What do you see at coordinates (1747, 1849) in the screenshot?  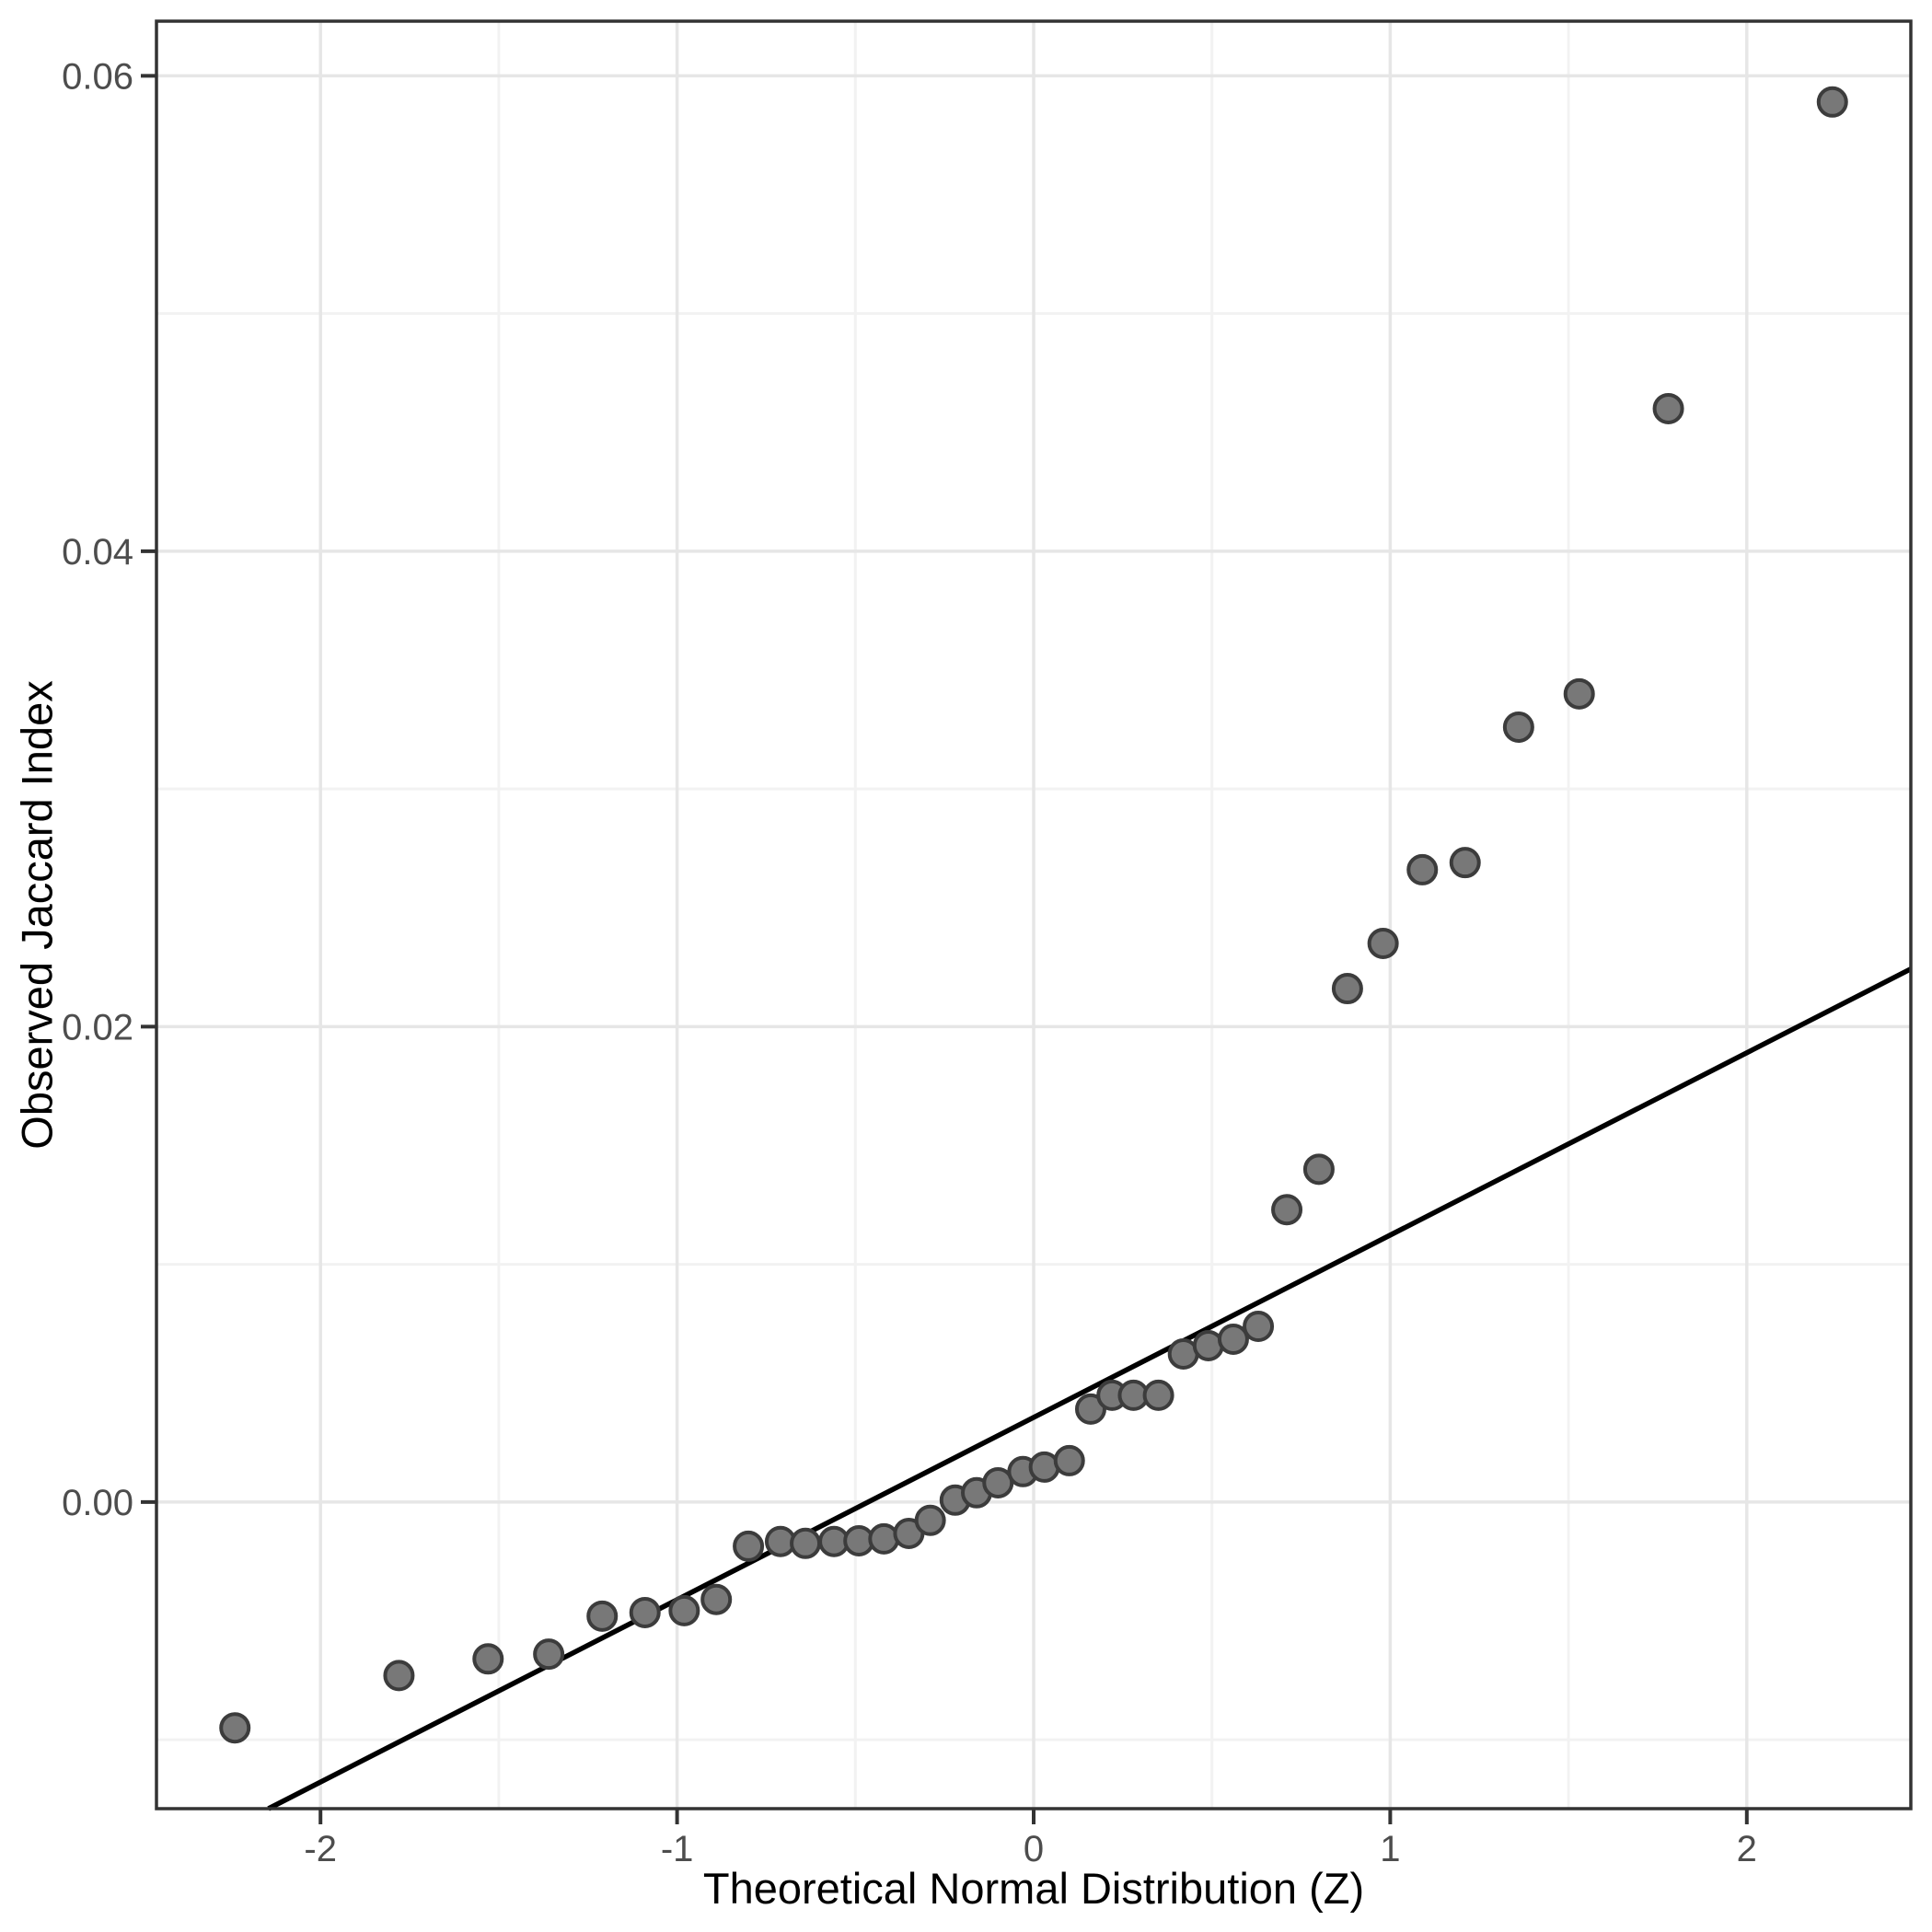 I see `x-tick-label: 2` at bounding box center [1747, 1849].